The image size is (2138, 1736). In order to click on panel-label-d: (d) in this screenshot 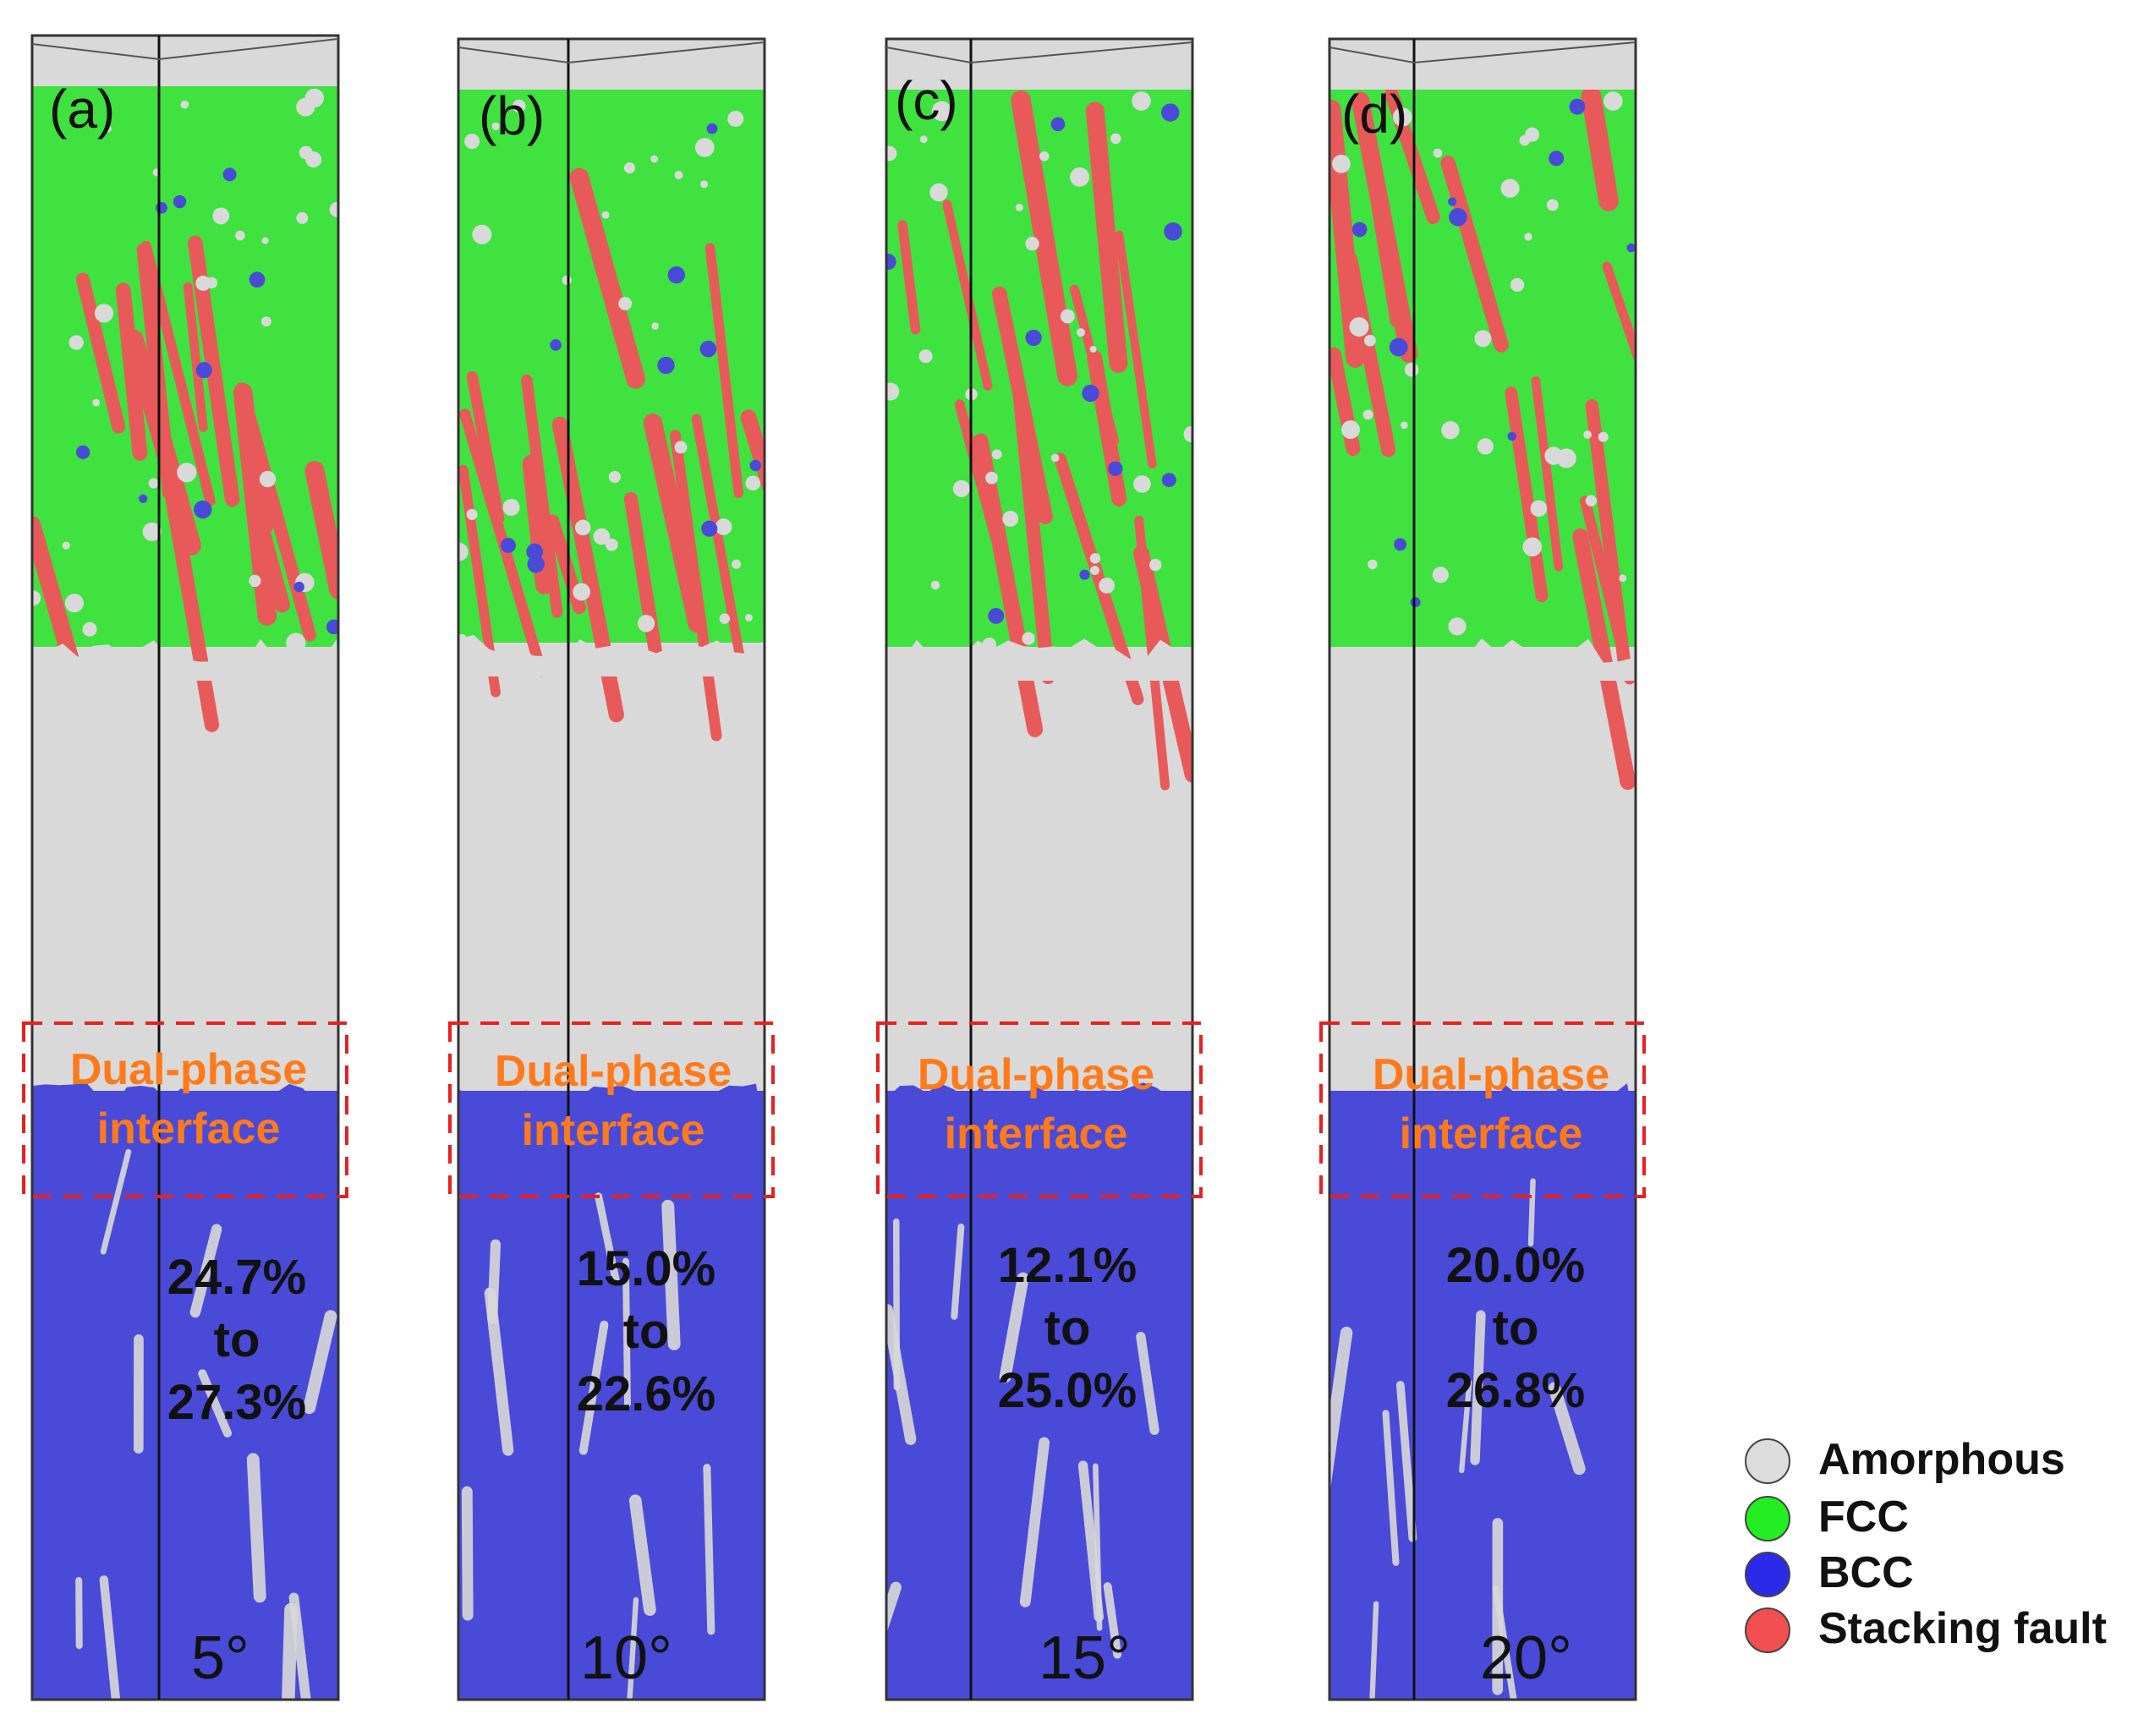, I will do `click(1374, 114)`.